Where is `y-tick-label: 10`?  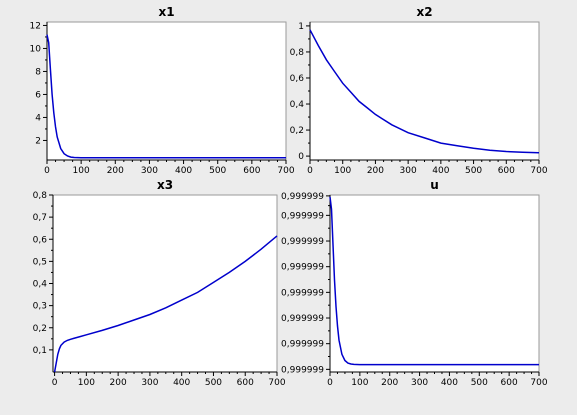 y-tick-label: 10 is located at coordinates (36, 49).